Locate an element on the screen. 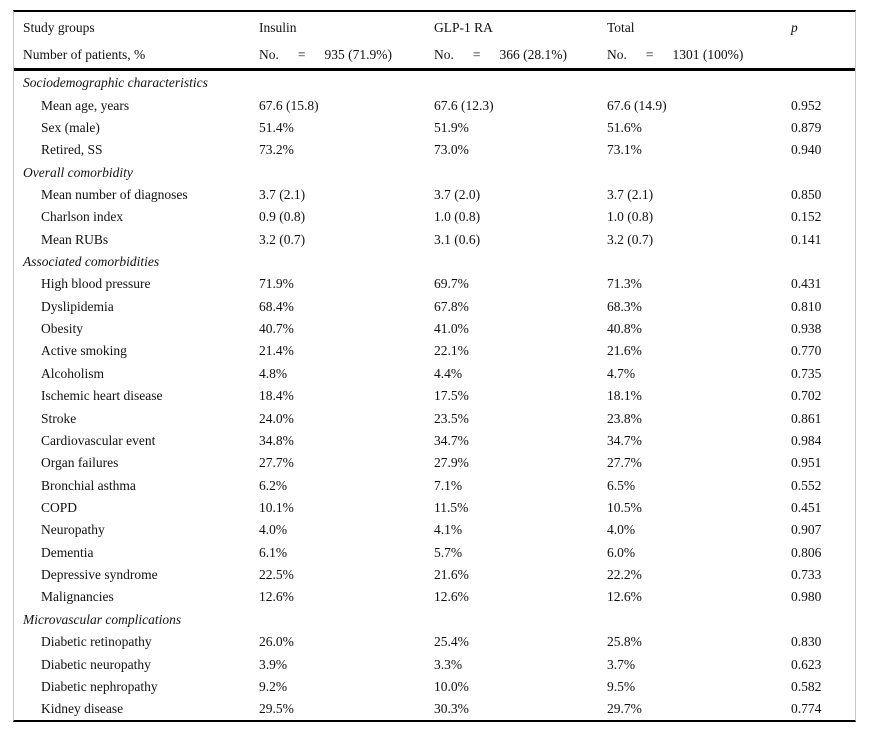 This screenshot has height=735, width=869. insulin-value: 21.4% is located at coordinates (276, 351).